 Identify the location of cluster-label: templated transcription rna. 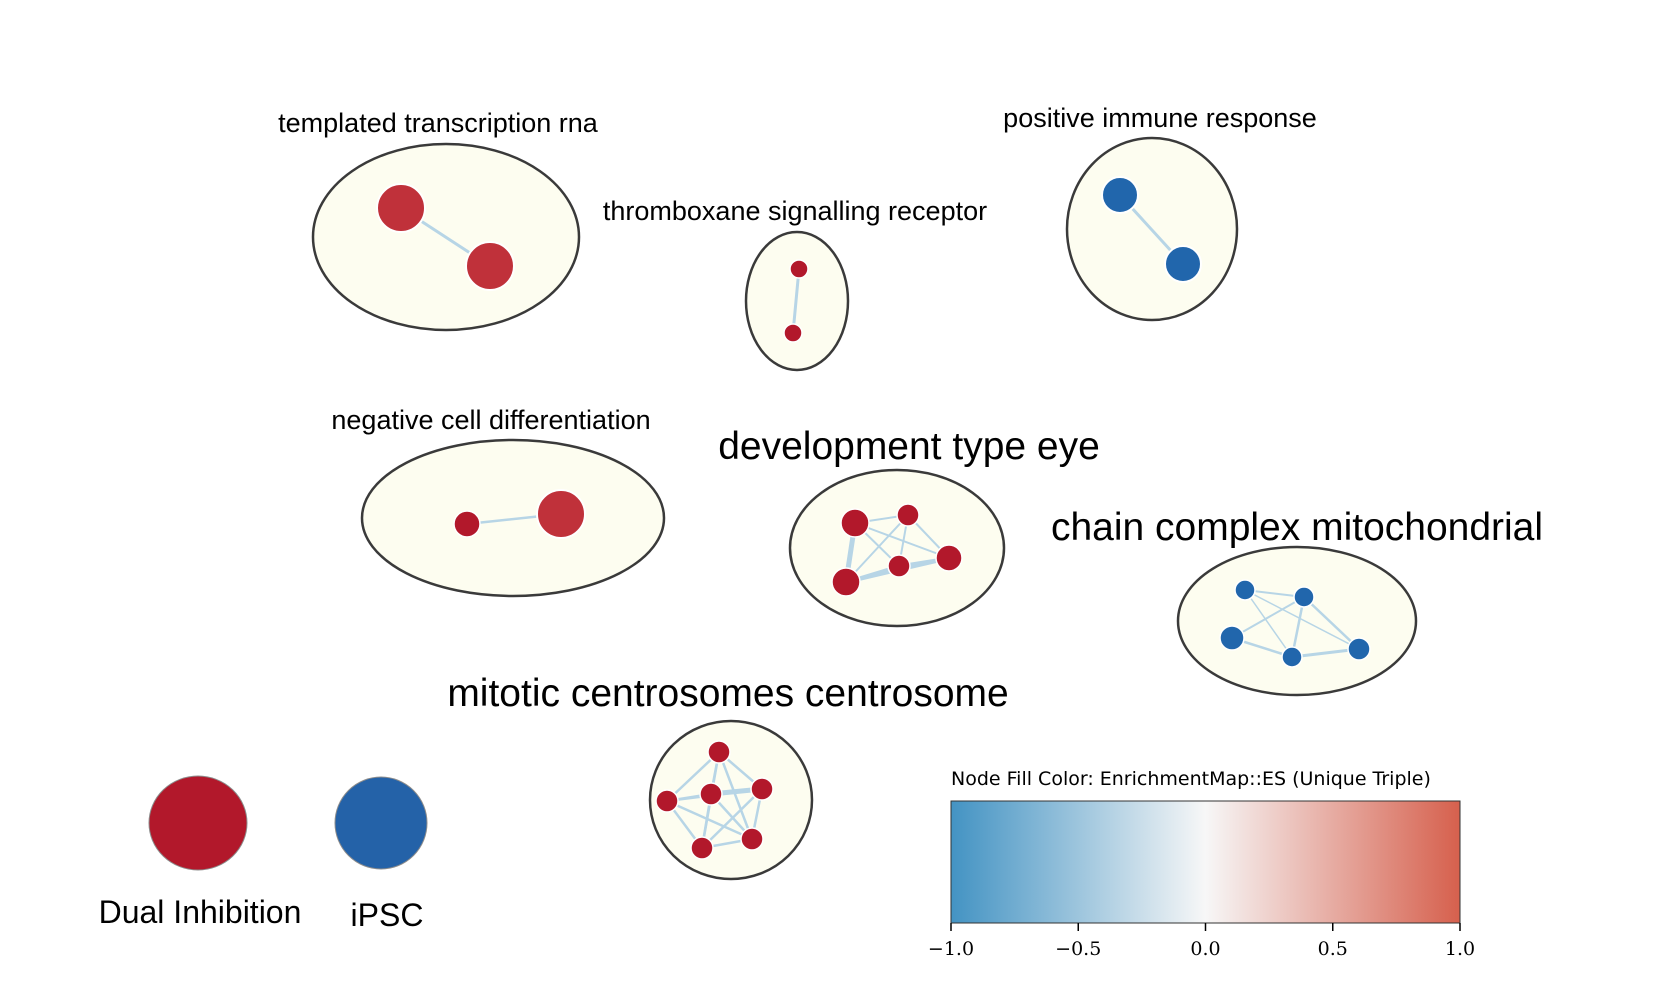
(438, 123).